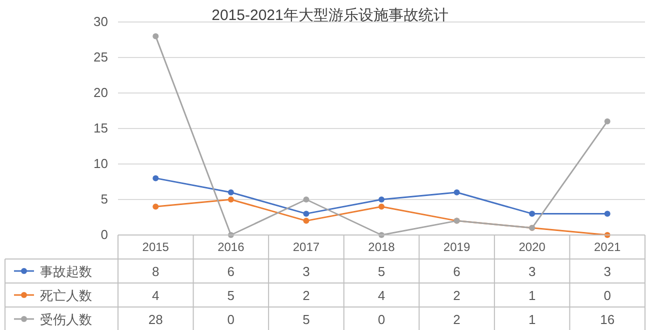 Image resolution: width=660 pixels, height=330 pixels. Describe the element at coordinates (155, 319) in the screenshot. I see `data-label: 28` at that location.